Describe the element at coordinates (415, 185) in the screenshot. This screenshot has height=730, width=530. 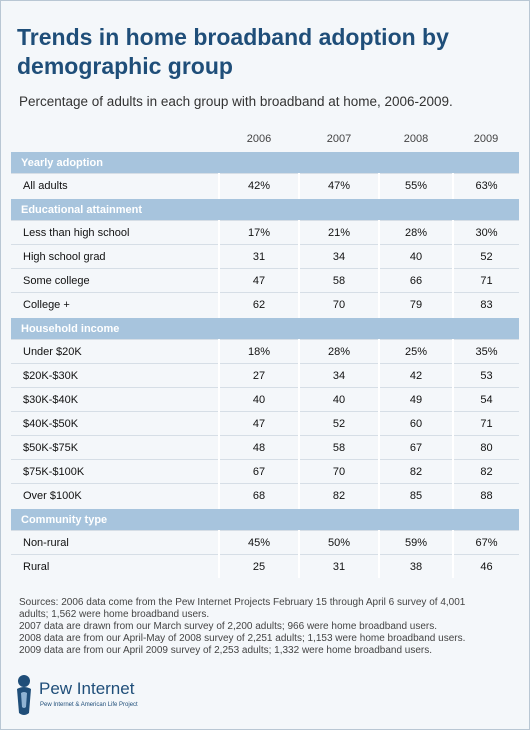
I see `cell-value: 55%` at that location.